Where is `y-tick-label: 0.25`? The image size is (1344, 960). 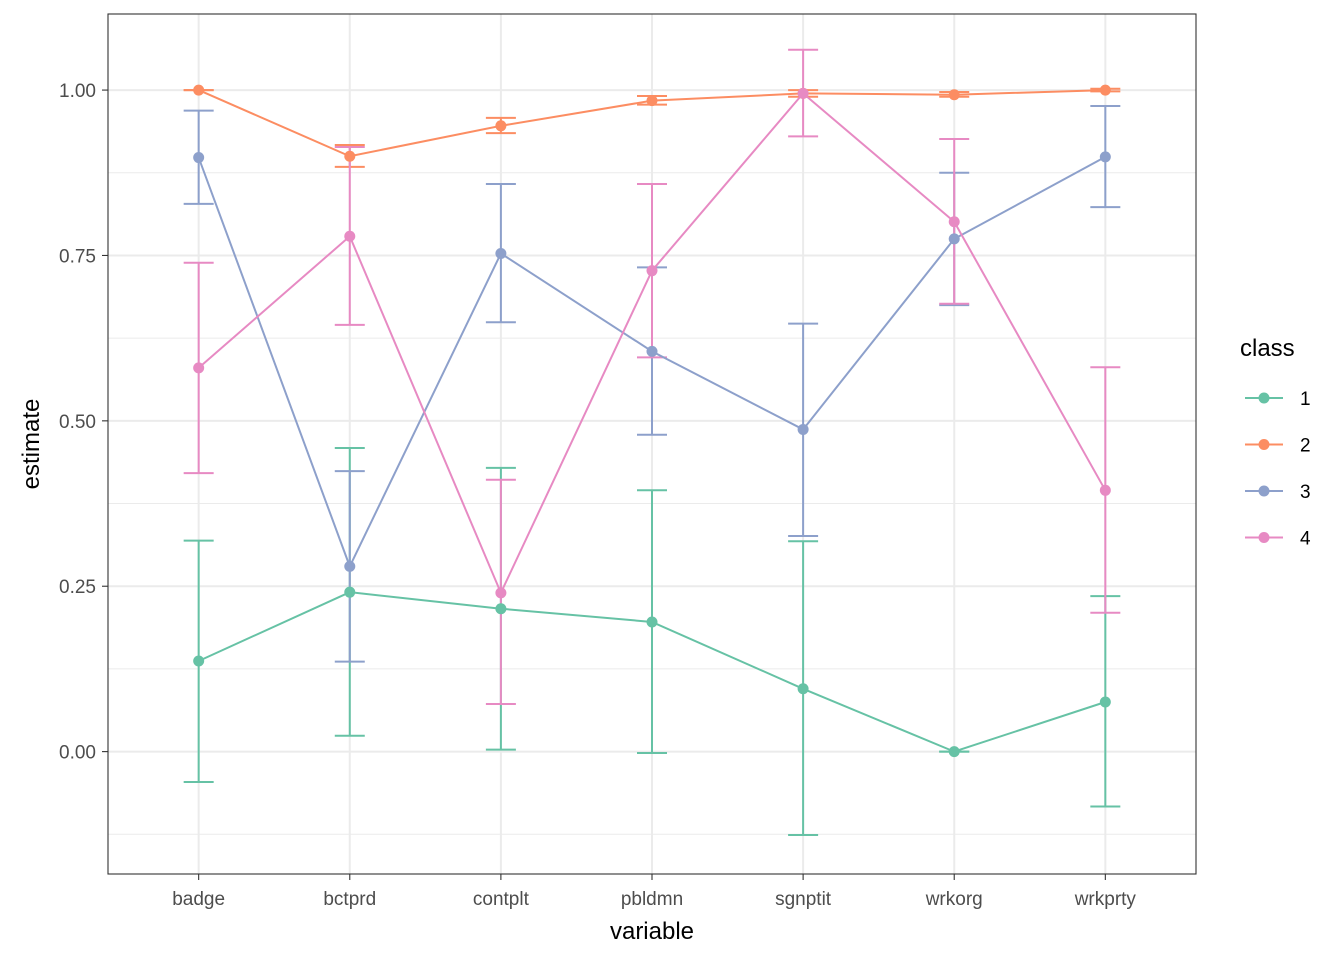 y-tick-label: 0.25 is located at coordinates (77, 587).